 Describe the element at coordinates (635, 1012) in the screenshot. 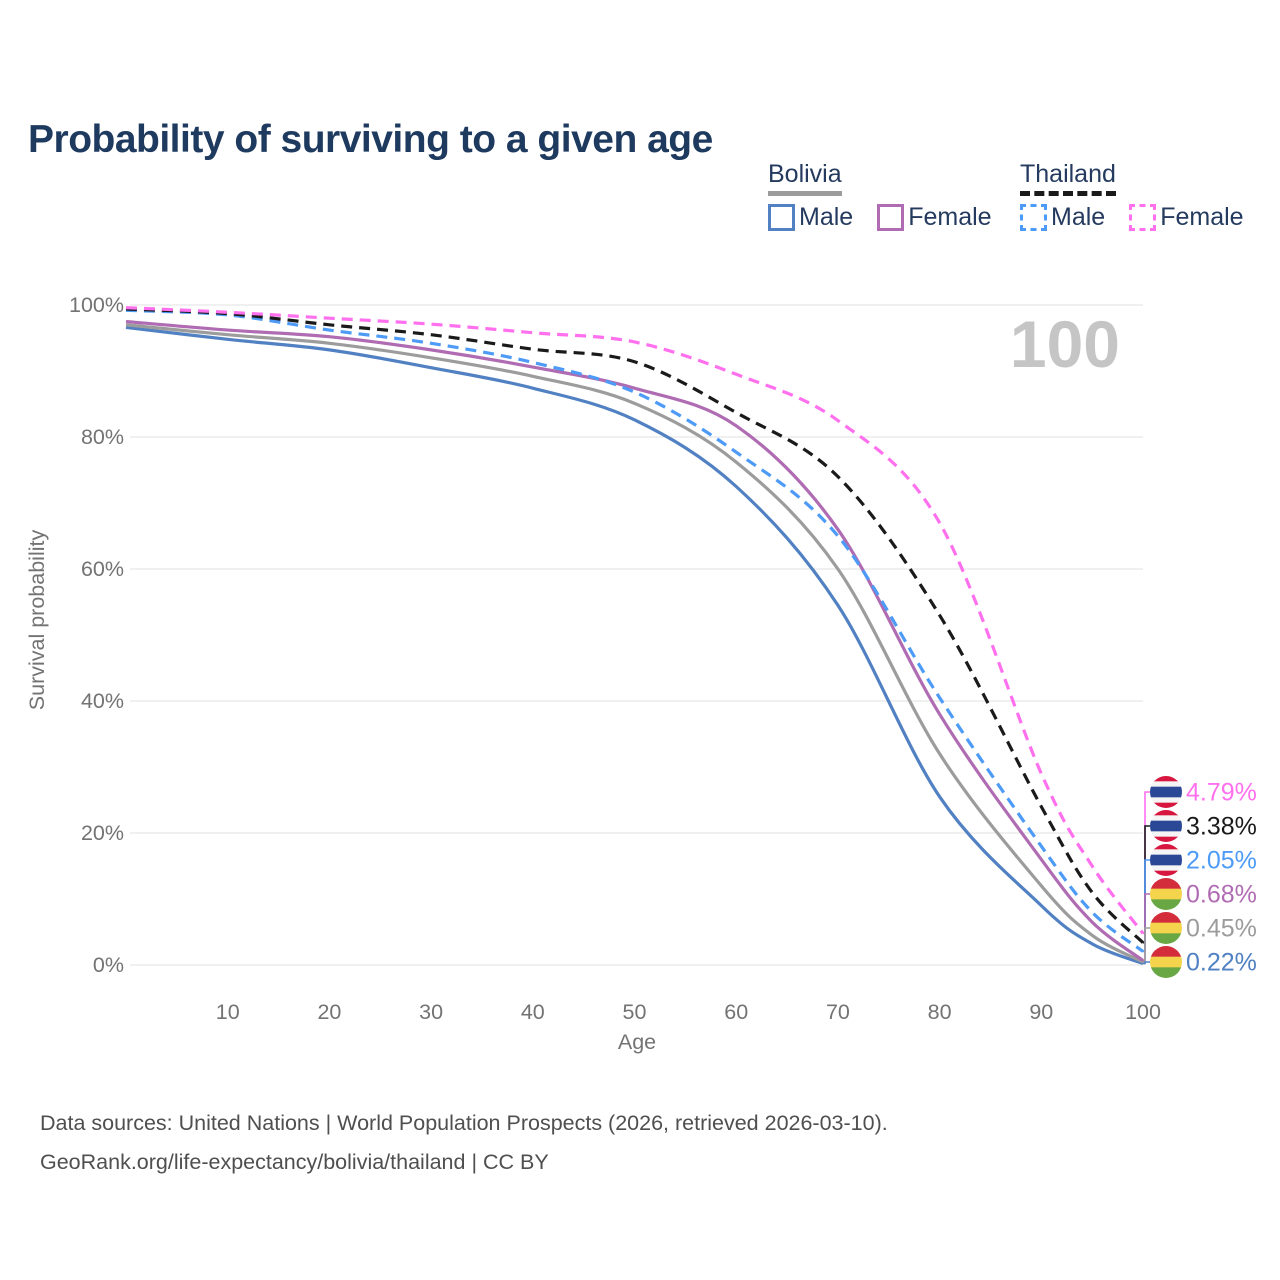

I see `x-tick-50: 50` at that location.